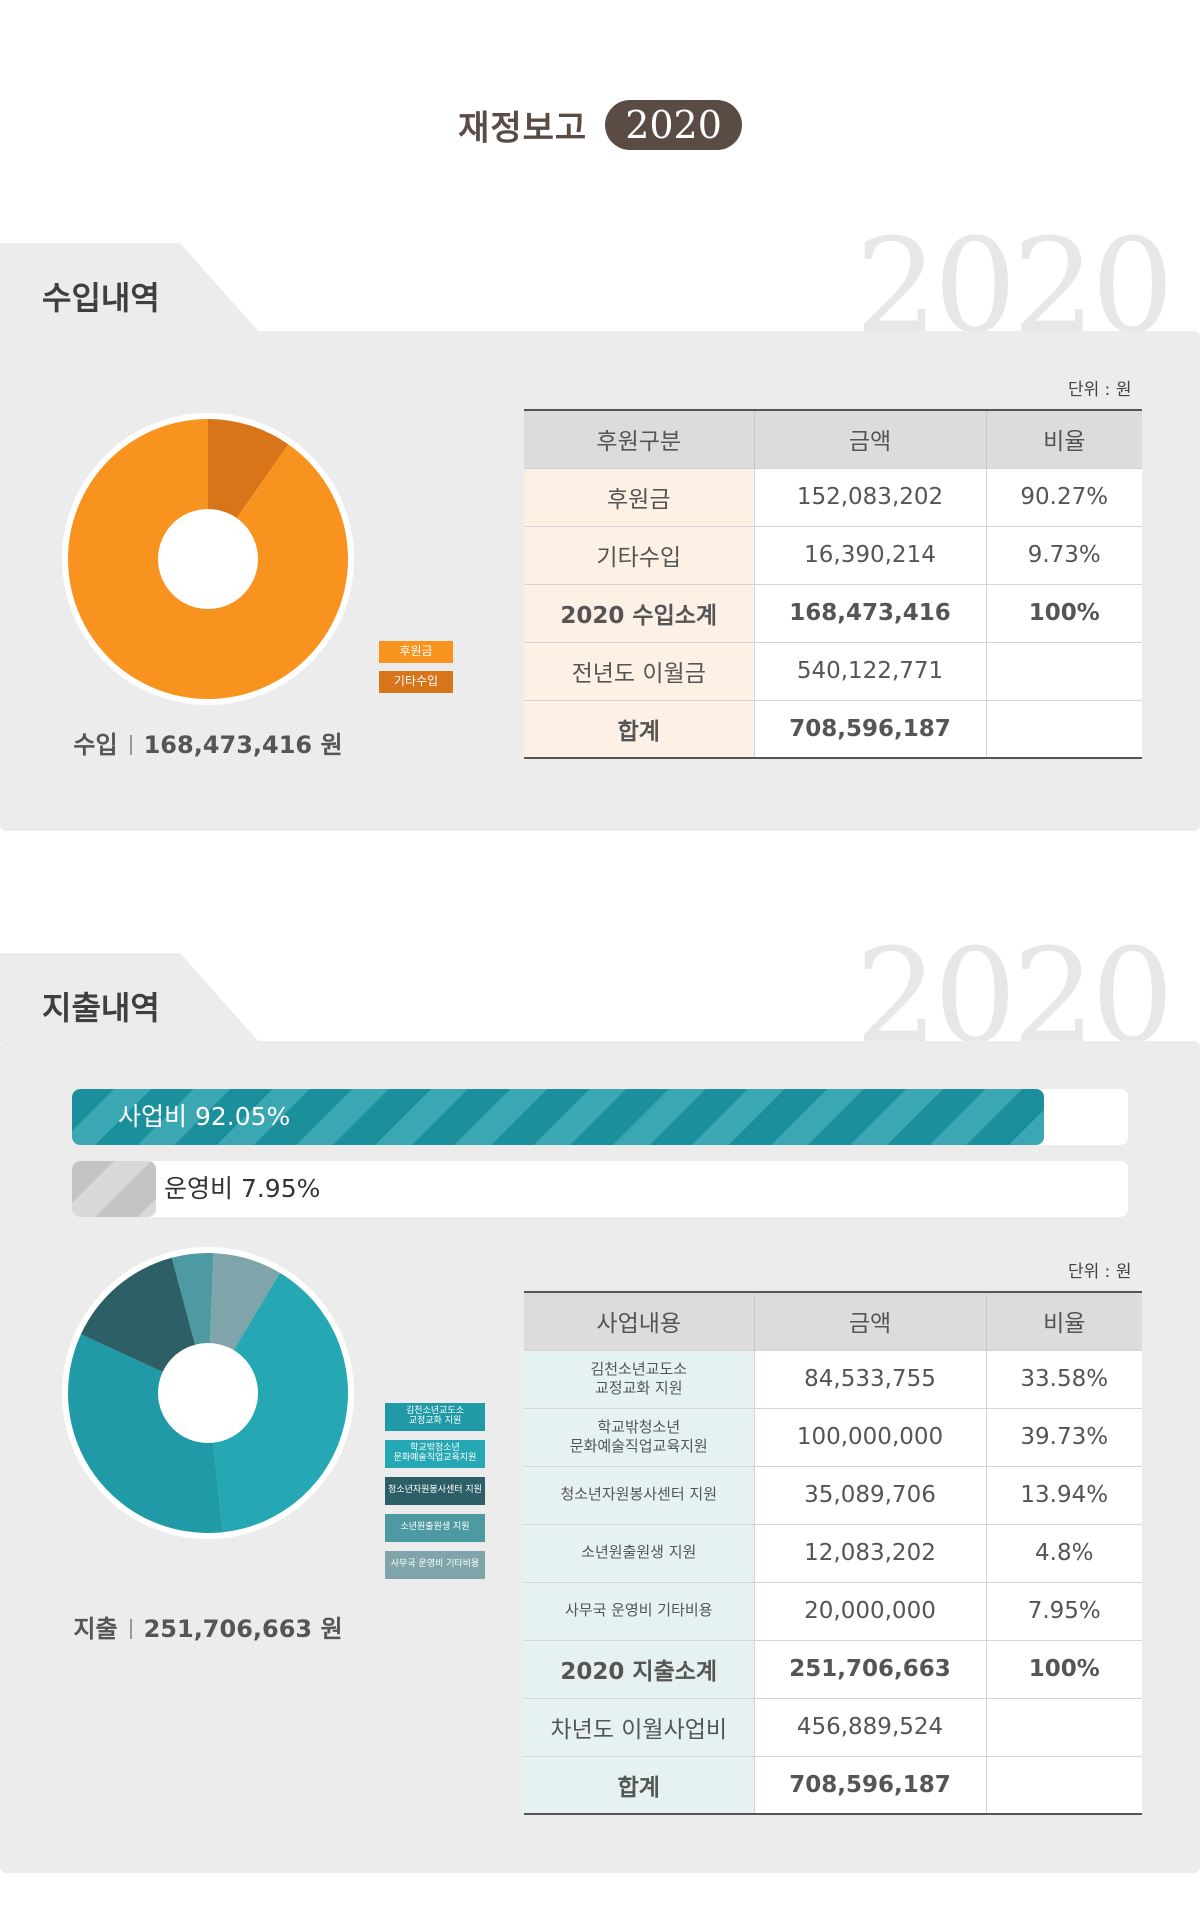 This screenshot has height=1930, width=1200. What do you see at coordinates (639, 1494) in the screenshot?
I see `row-label-cell: 청소년자원봉사센터 지원` at bounding box center [639, 1494].